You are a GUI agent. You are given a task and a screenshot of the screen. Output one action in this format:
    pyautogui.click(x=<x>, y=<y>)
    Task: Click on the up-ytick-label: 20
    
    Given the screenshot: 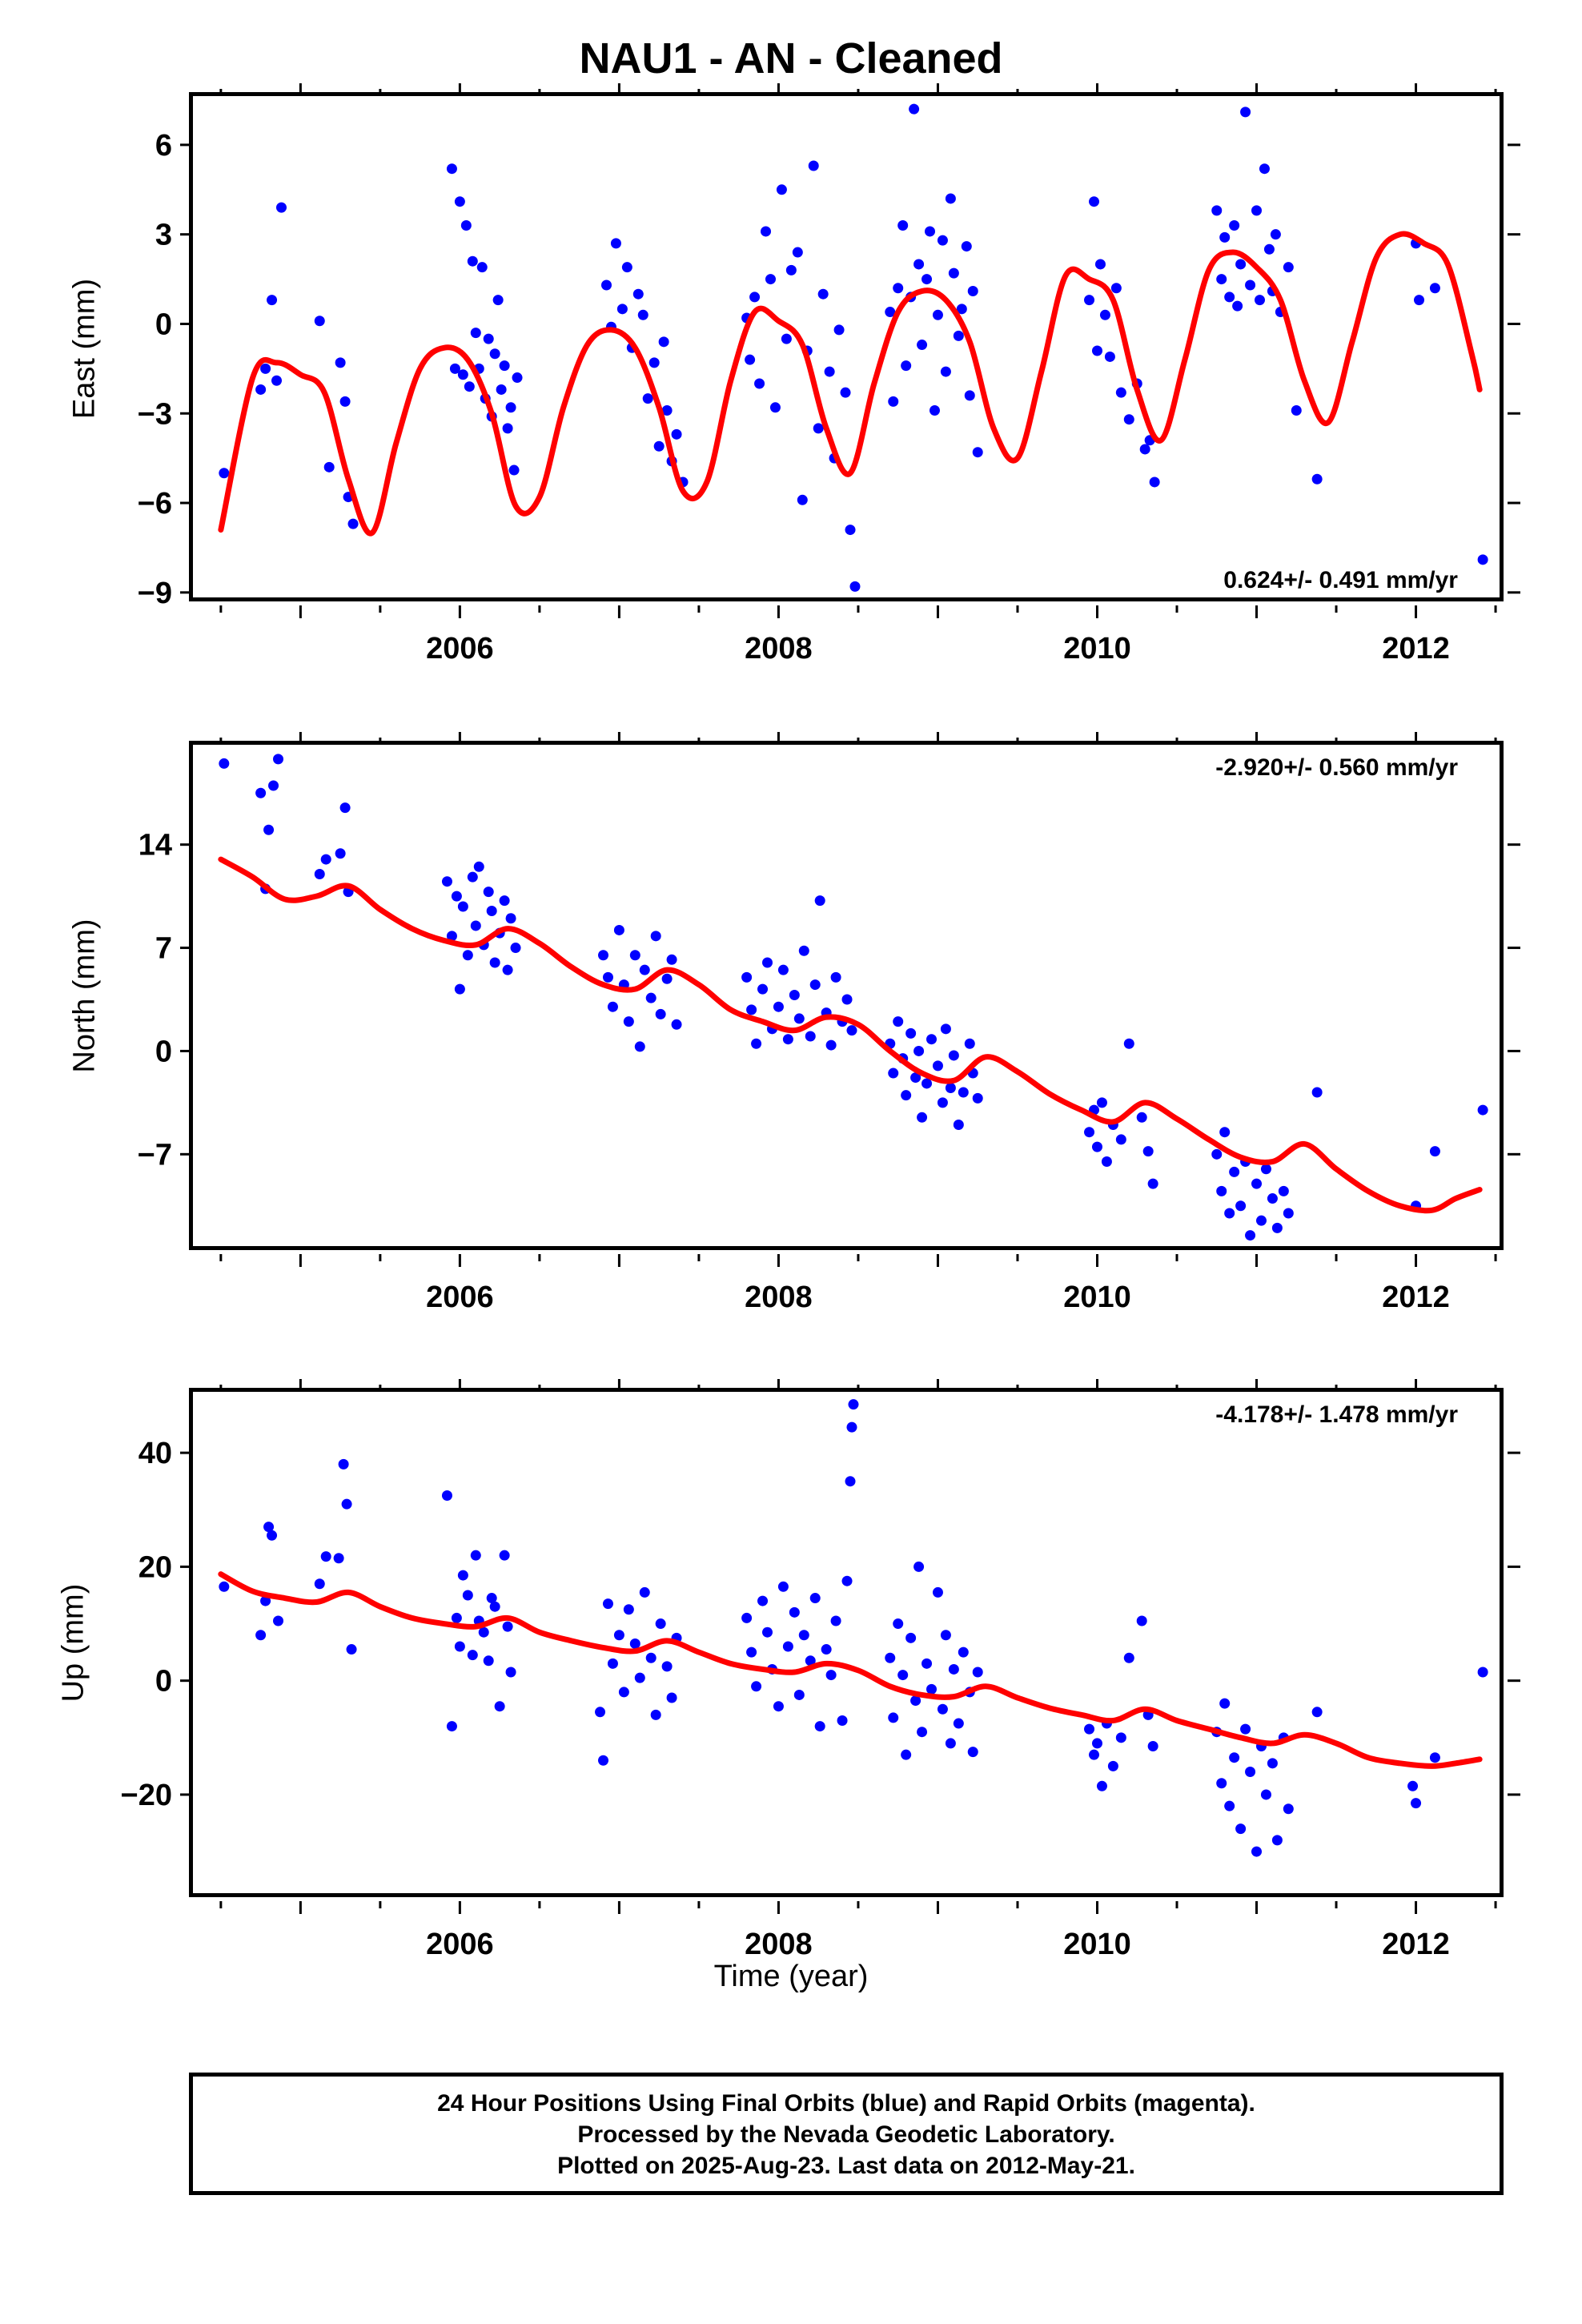 What is the action you would take?
    pyautogui.click(x=155, y=1567)
    